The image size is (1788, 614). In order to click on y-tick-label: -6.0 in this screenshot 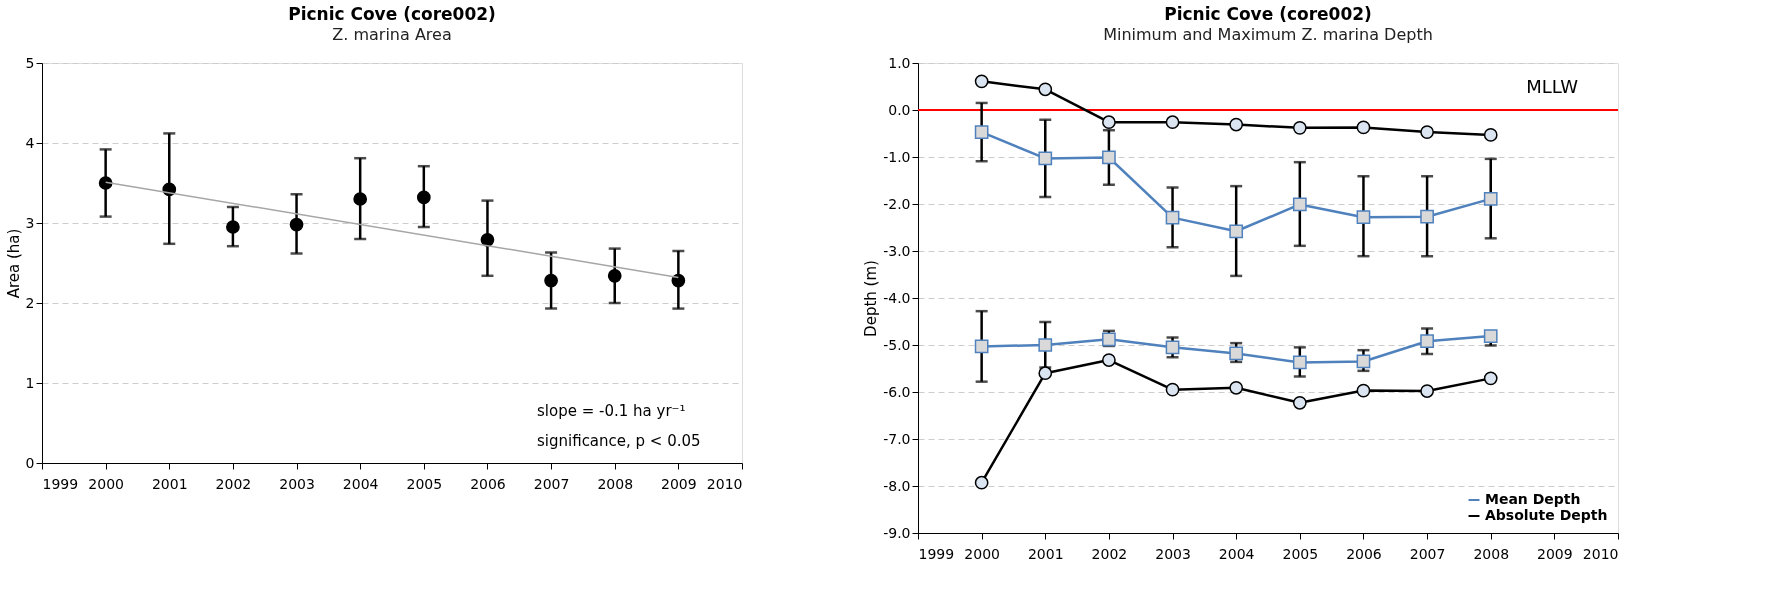, I will do `click(897, 391)`.